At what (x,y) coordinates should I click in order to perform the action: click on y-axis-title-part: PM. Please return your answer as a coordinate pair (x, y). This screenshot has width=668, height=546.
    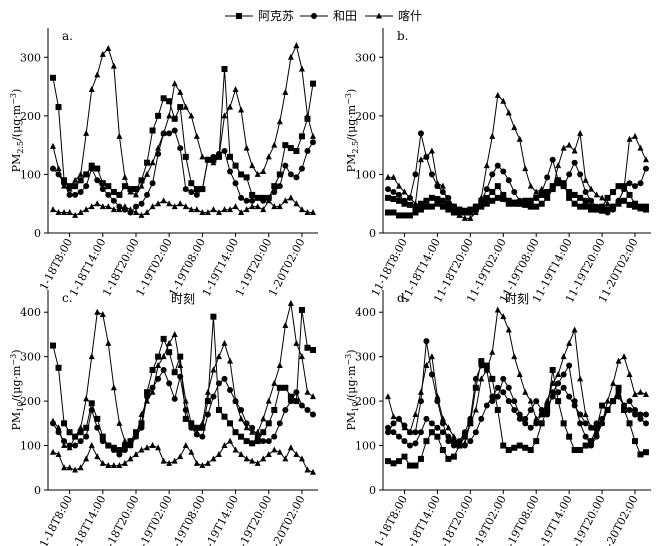
    Looking at the image, I should click on (351, 163).